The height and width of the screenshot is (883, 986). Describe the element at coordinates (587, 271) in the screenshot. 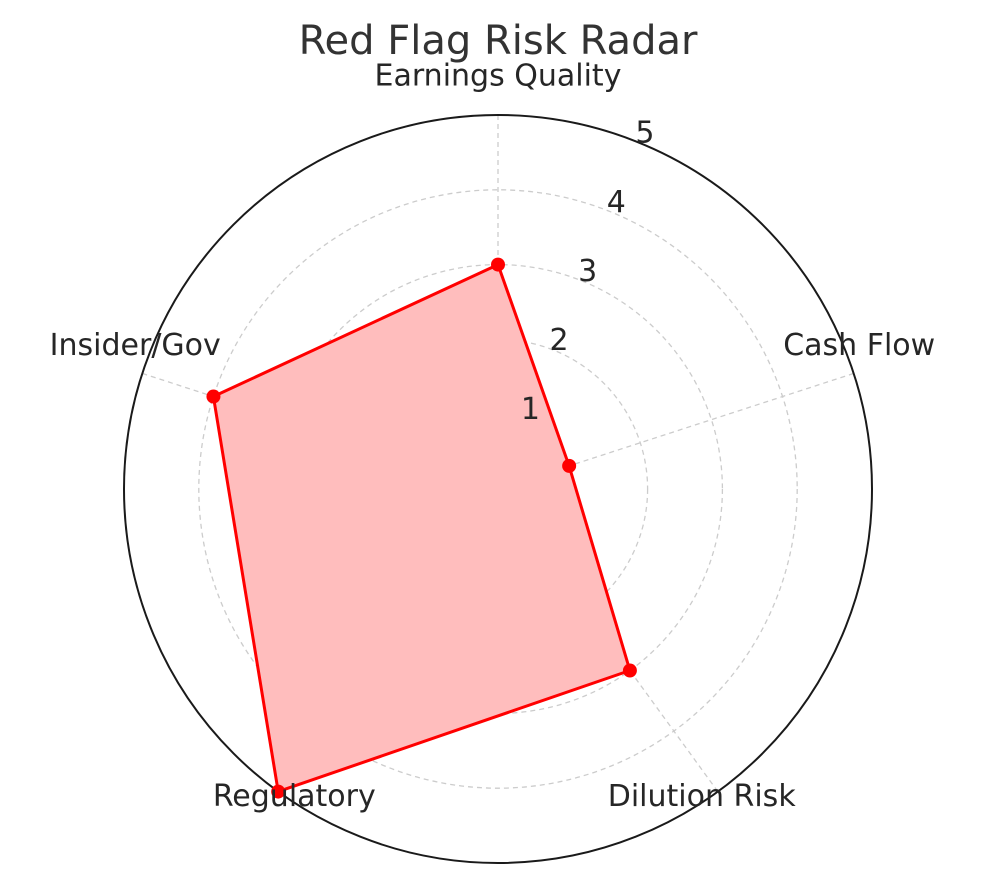

I see `r-tick-label: 3` at that location.